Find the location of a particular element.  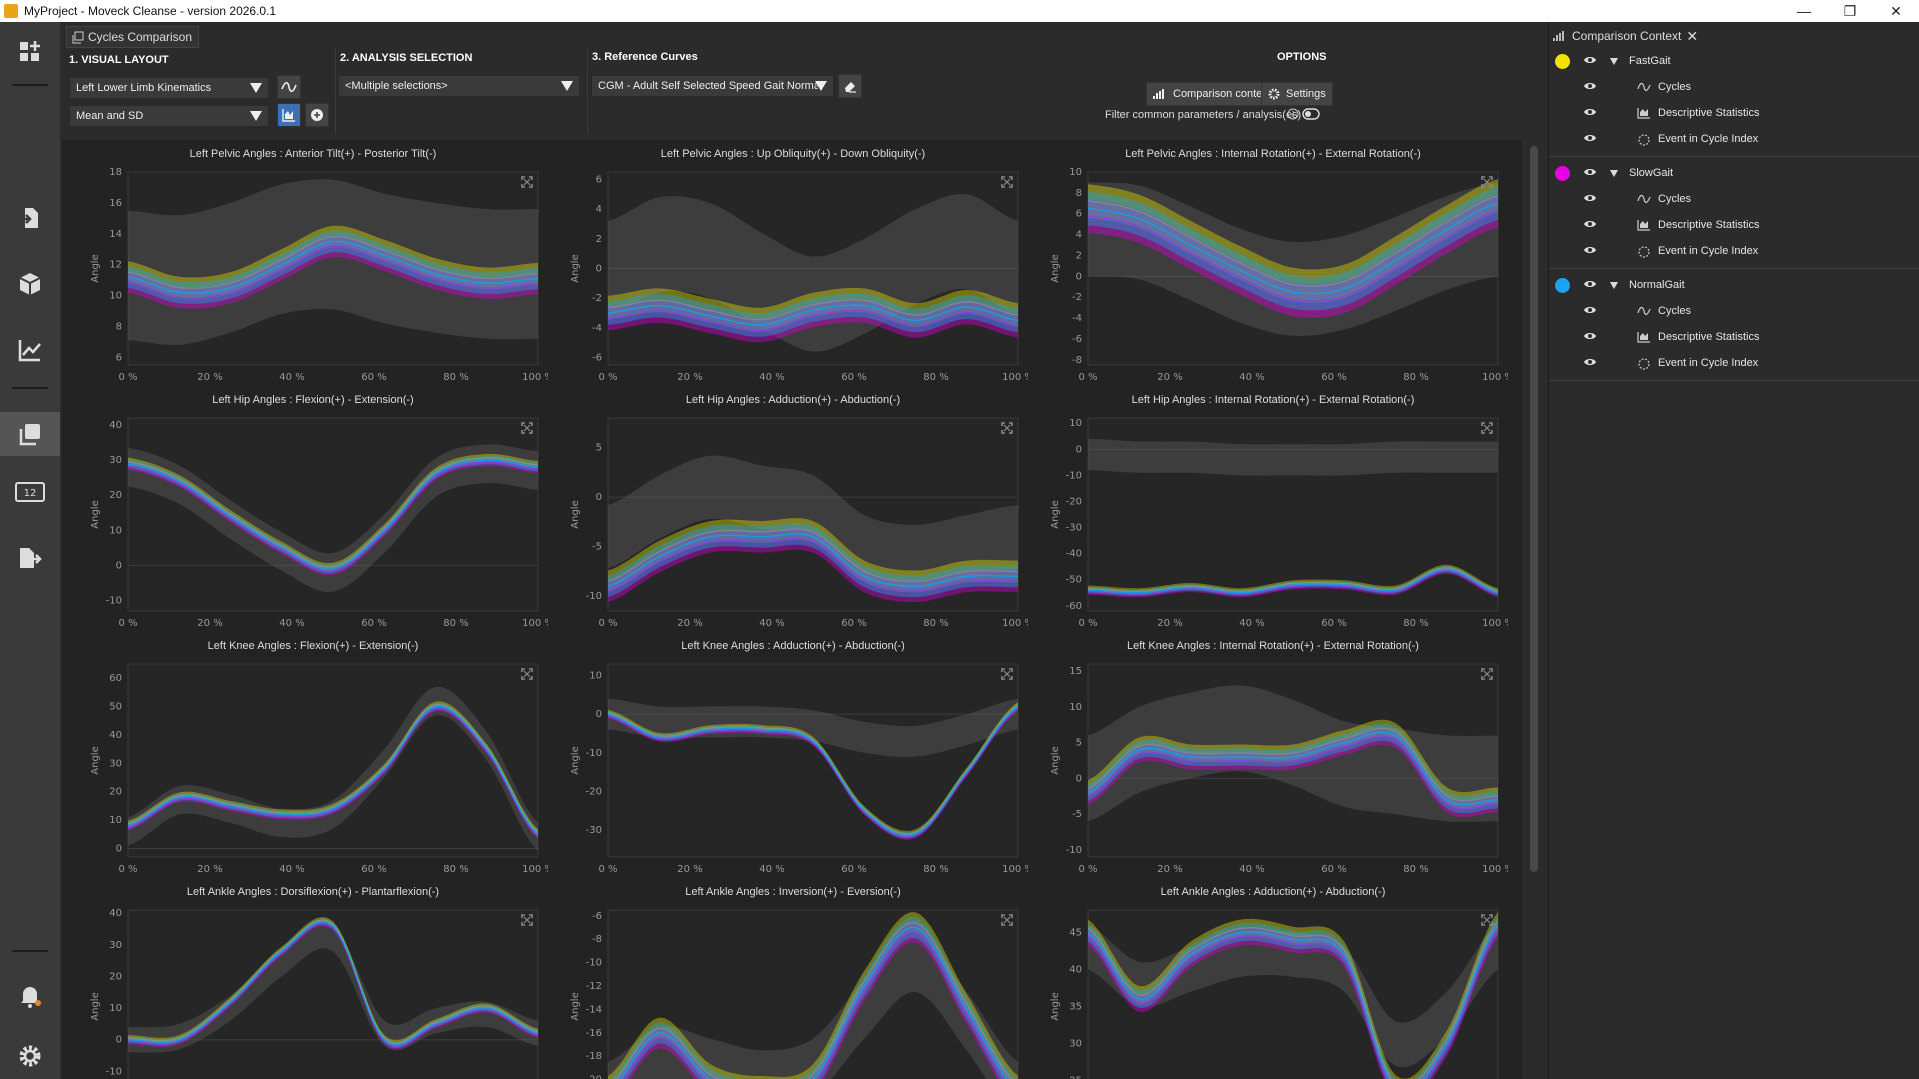

stats-display-button is located at coordinates (289, 115).